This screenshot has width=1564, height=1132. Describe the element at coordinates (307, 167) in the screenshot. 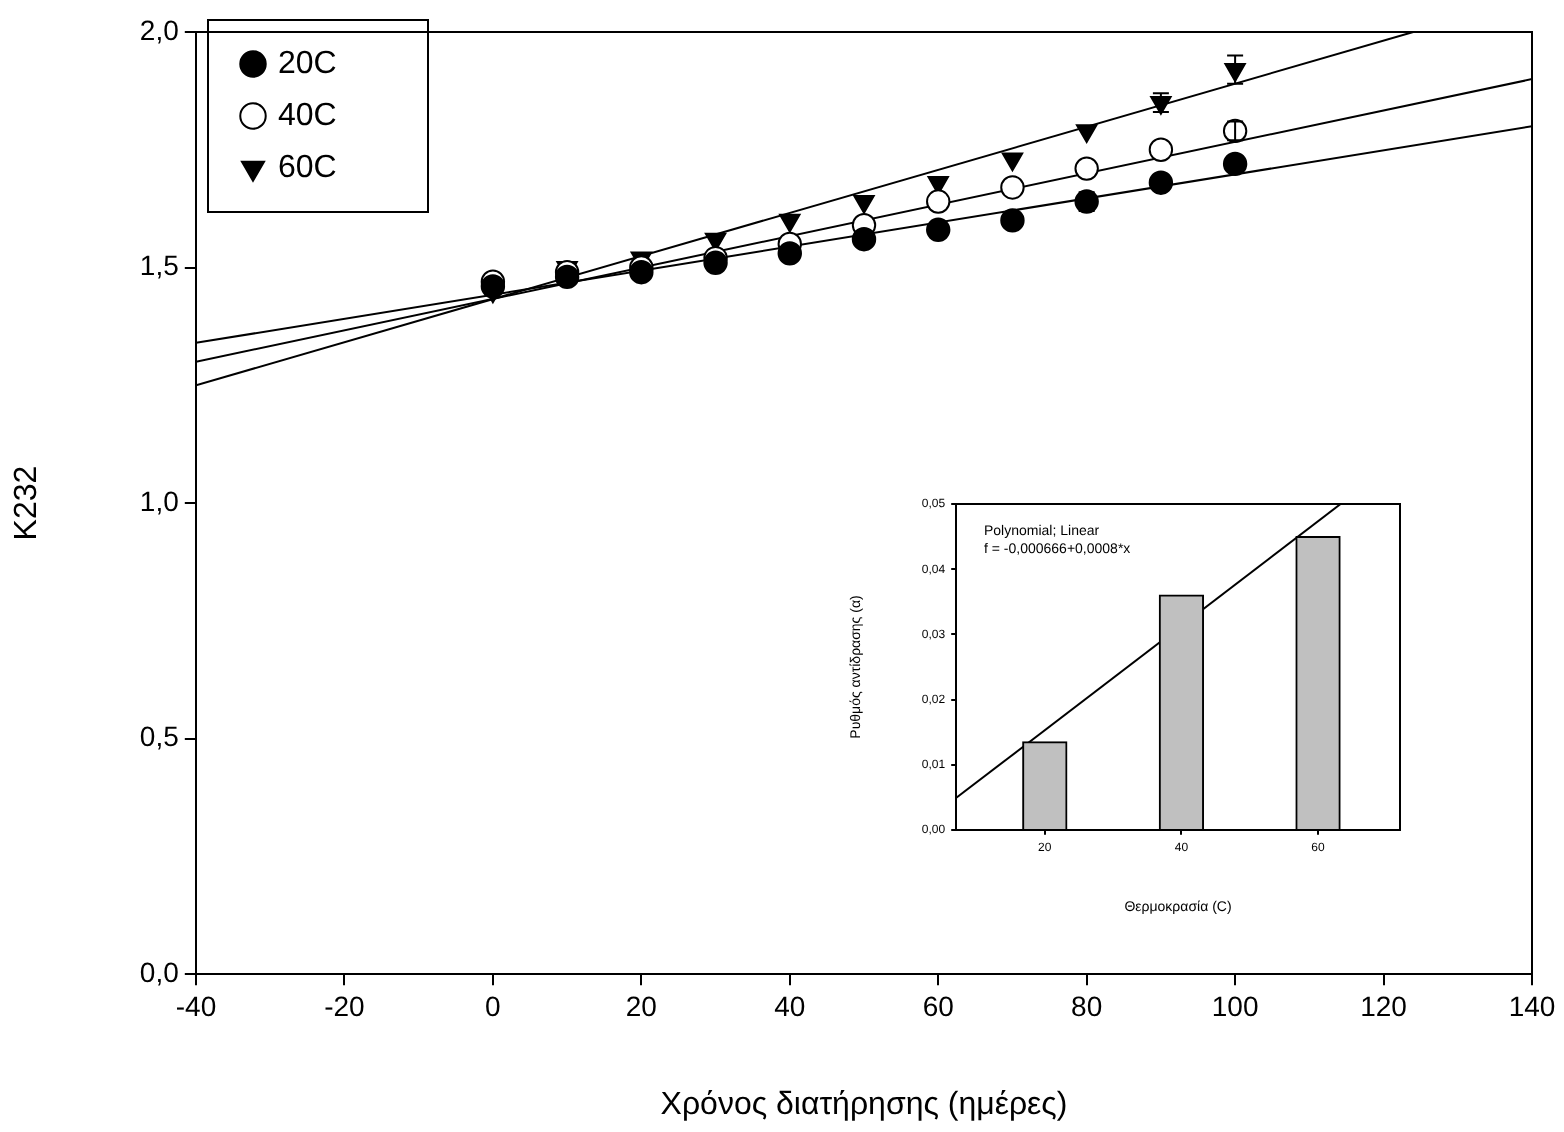

I see `legend-label: 60C` at that location.